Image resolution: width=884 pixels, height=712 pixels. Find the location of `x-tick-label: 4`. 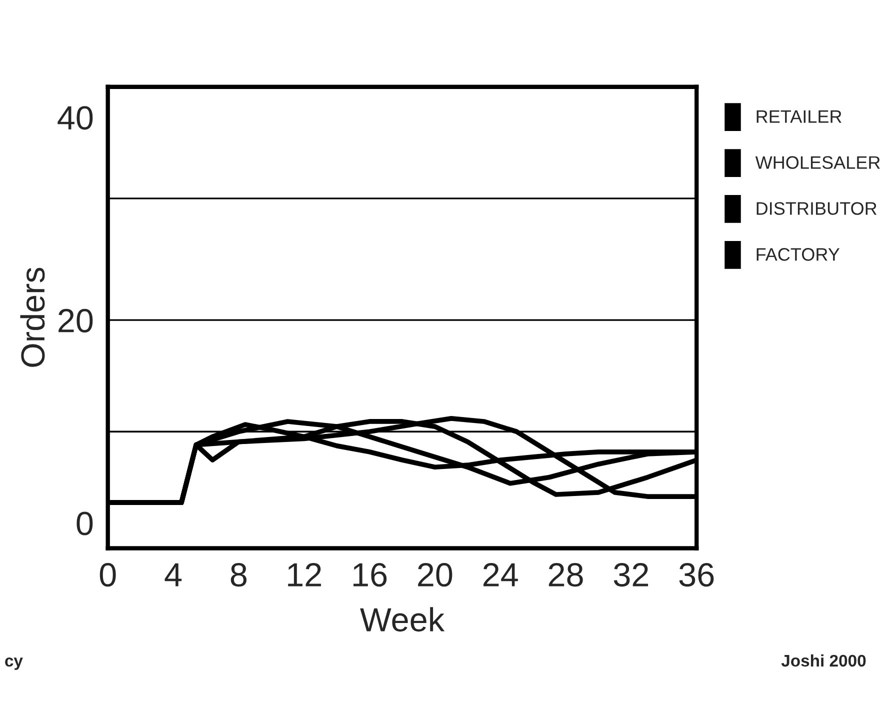

x-tick-label: 4 is located at coordinates (173, 574).